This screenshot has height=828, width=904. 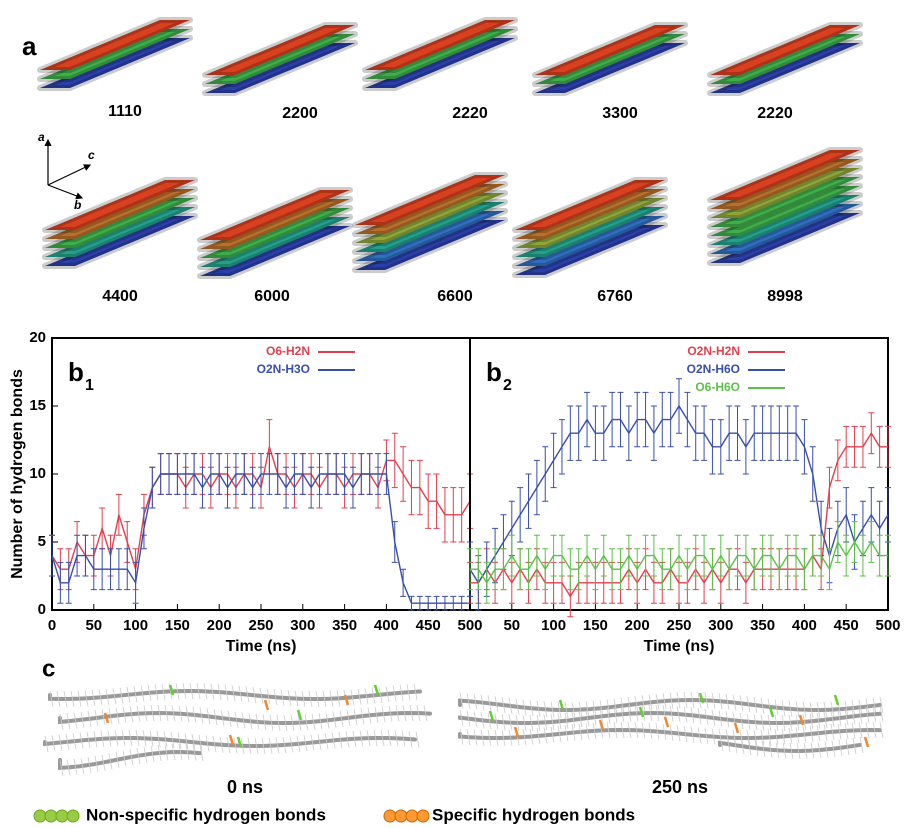 I want to click on x-axis-title: Time (ns), so click(x=261, y=646).